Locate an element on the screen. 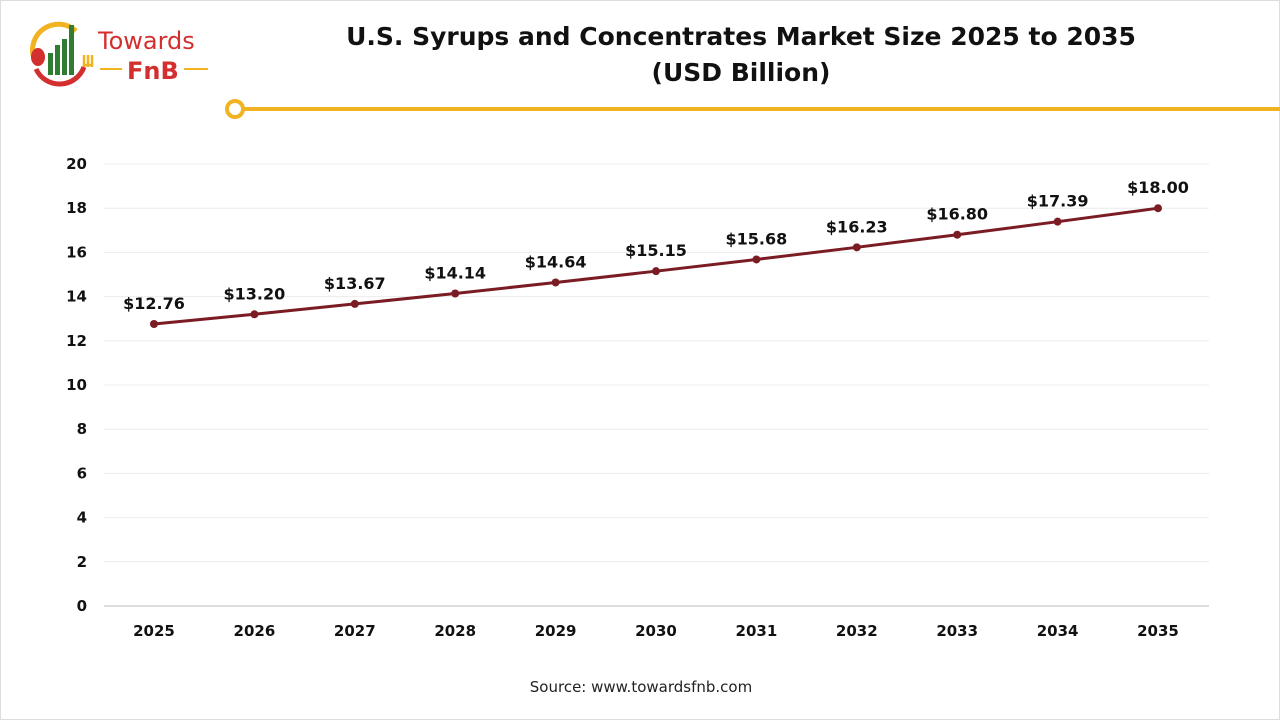 This screenshot has height=721, width=1280. title-line-2: (USD Billion) is located at coordinates (741, 72).